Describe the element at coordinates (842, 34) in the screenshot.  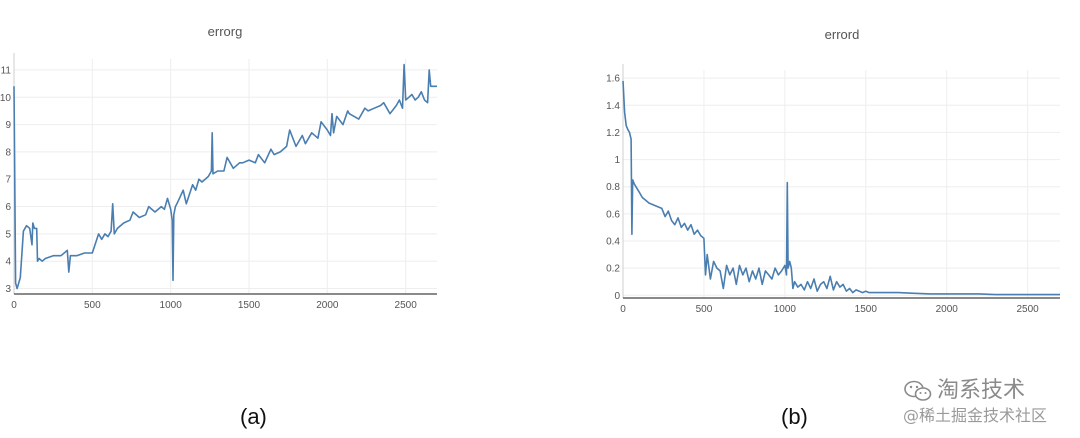
I see `chart-title: errord` at that location.